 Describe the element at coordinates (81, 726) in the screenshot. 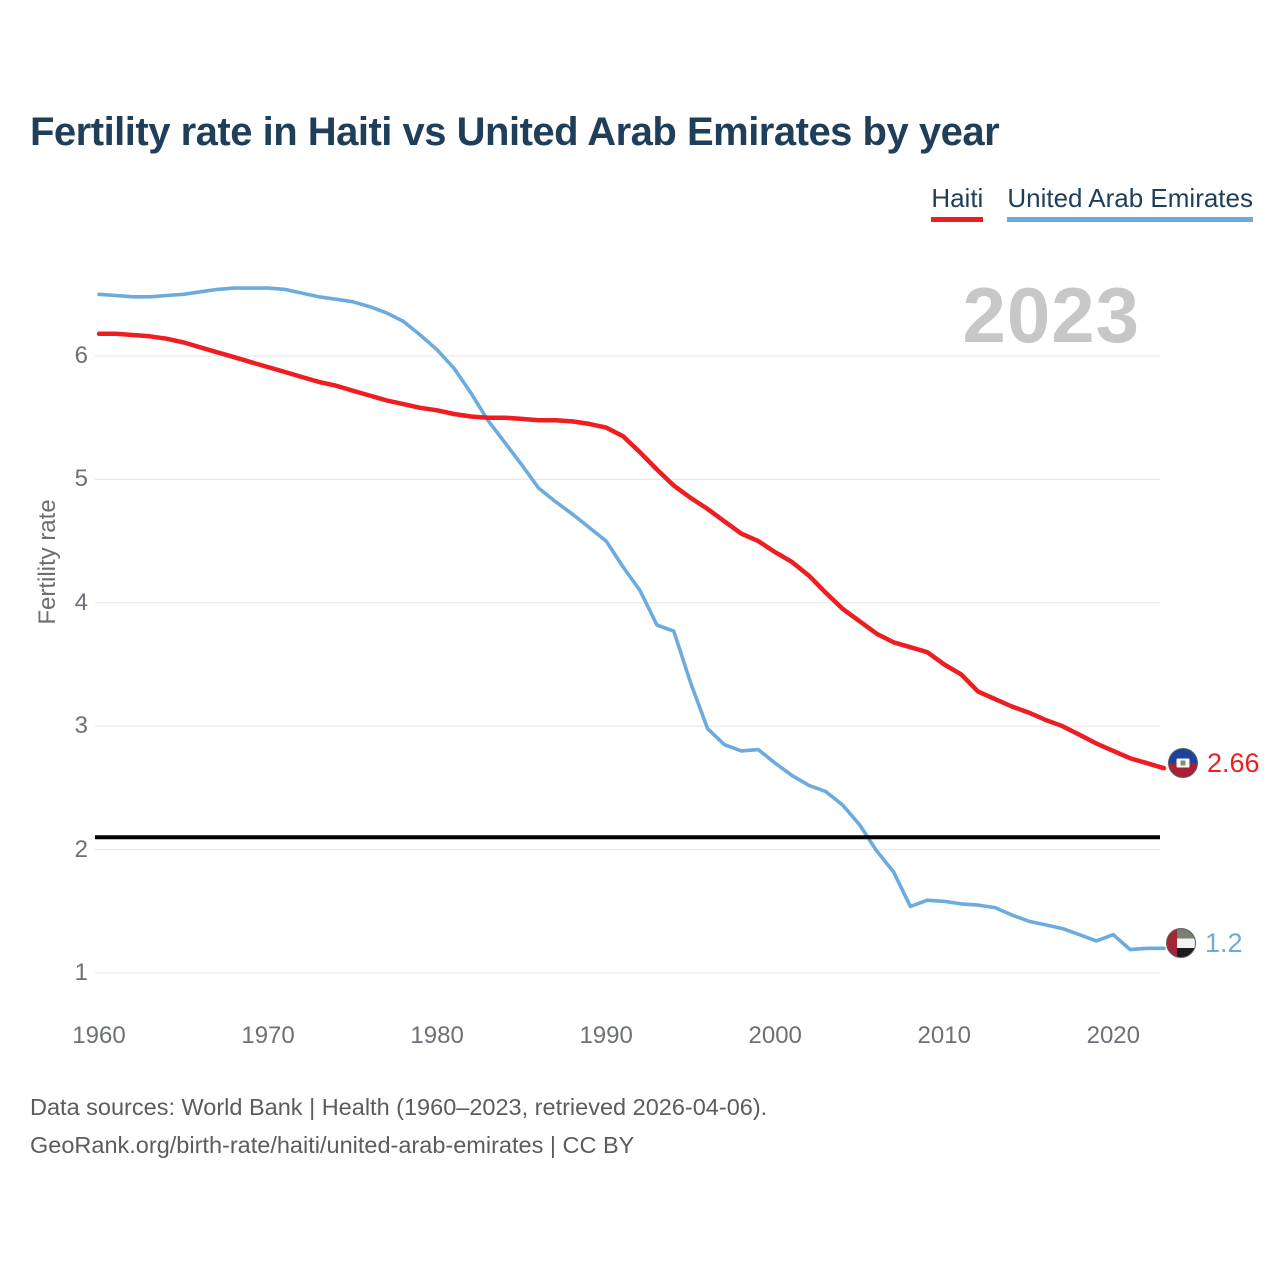

I see `y-tick-label: 3` at that location.